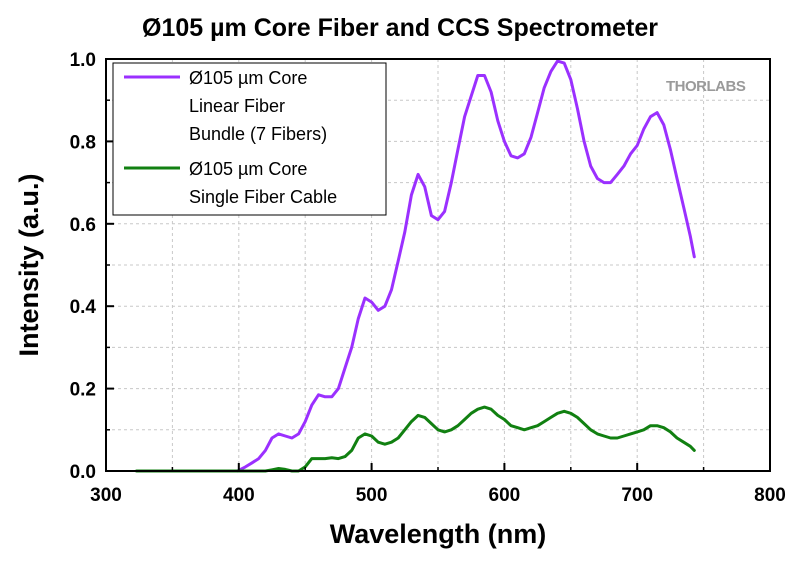  I want to click on thorlabs-watermark: THORLABS, so click(706, 86).